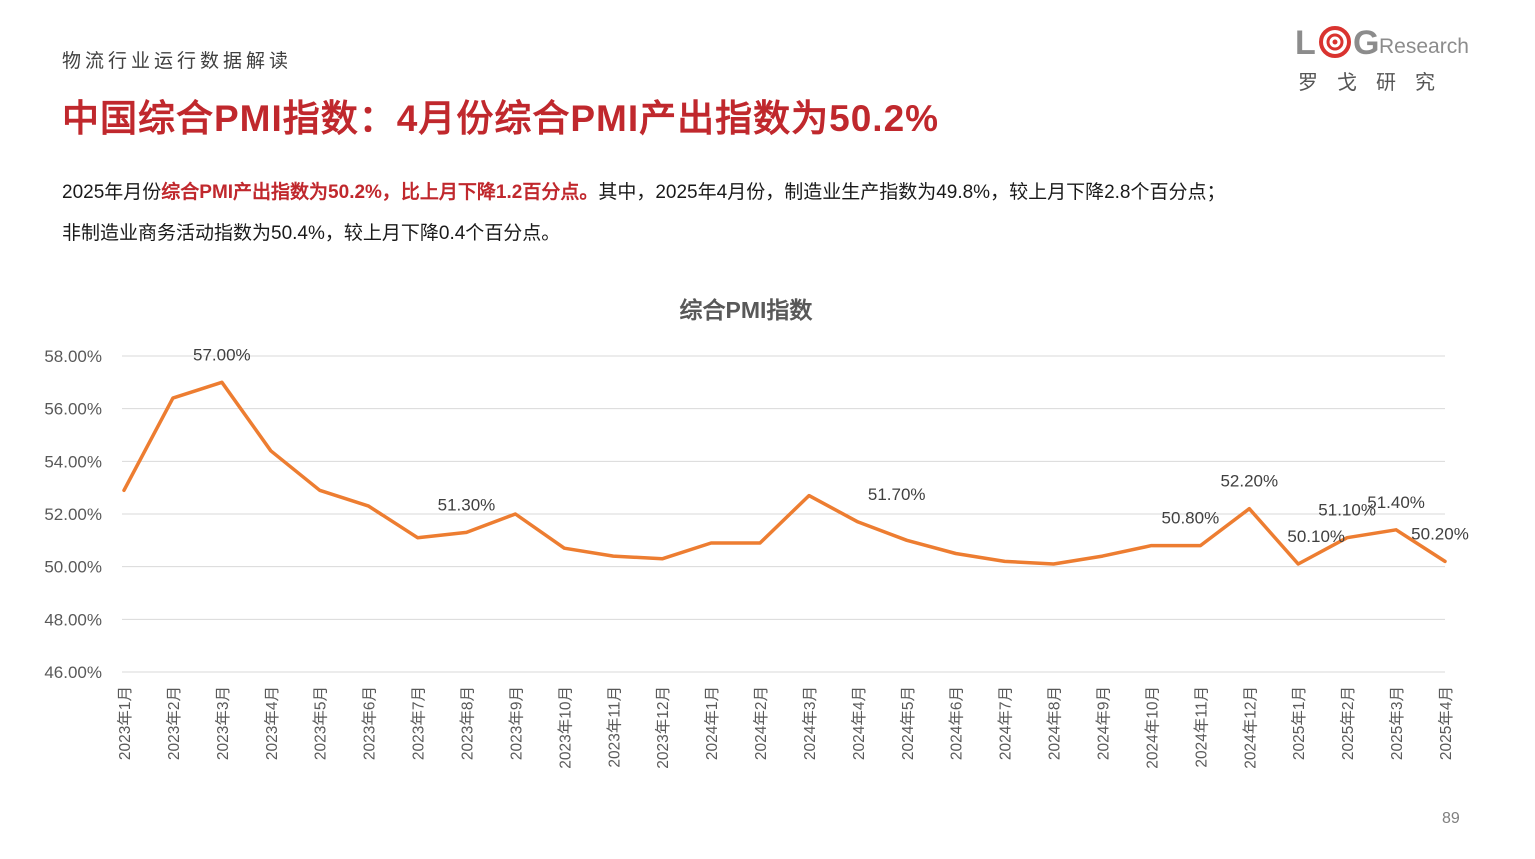  What do you see at coordinates (272, 723) in the screenshot?
I see `x-tick-label: 2023年4月` at bounding box center [272, 723].